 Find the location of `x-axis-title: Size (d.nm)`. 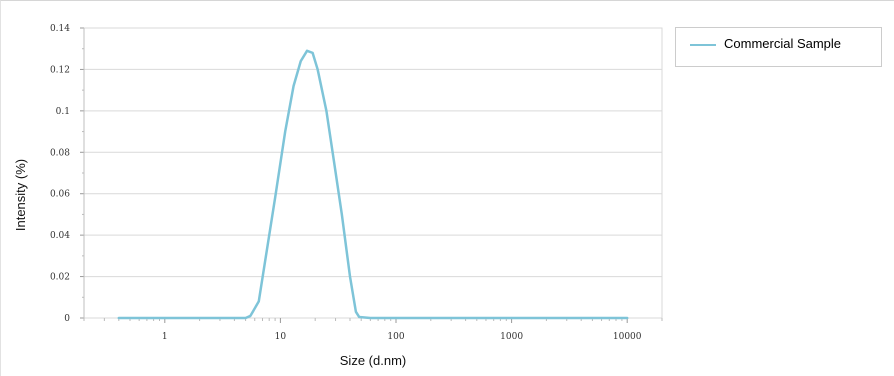

x-axis-title: Size (d.nm) is located at coordinates (373, 360).